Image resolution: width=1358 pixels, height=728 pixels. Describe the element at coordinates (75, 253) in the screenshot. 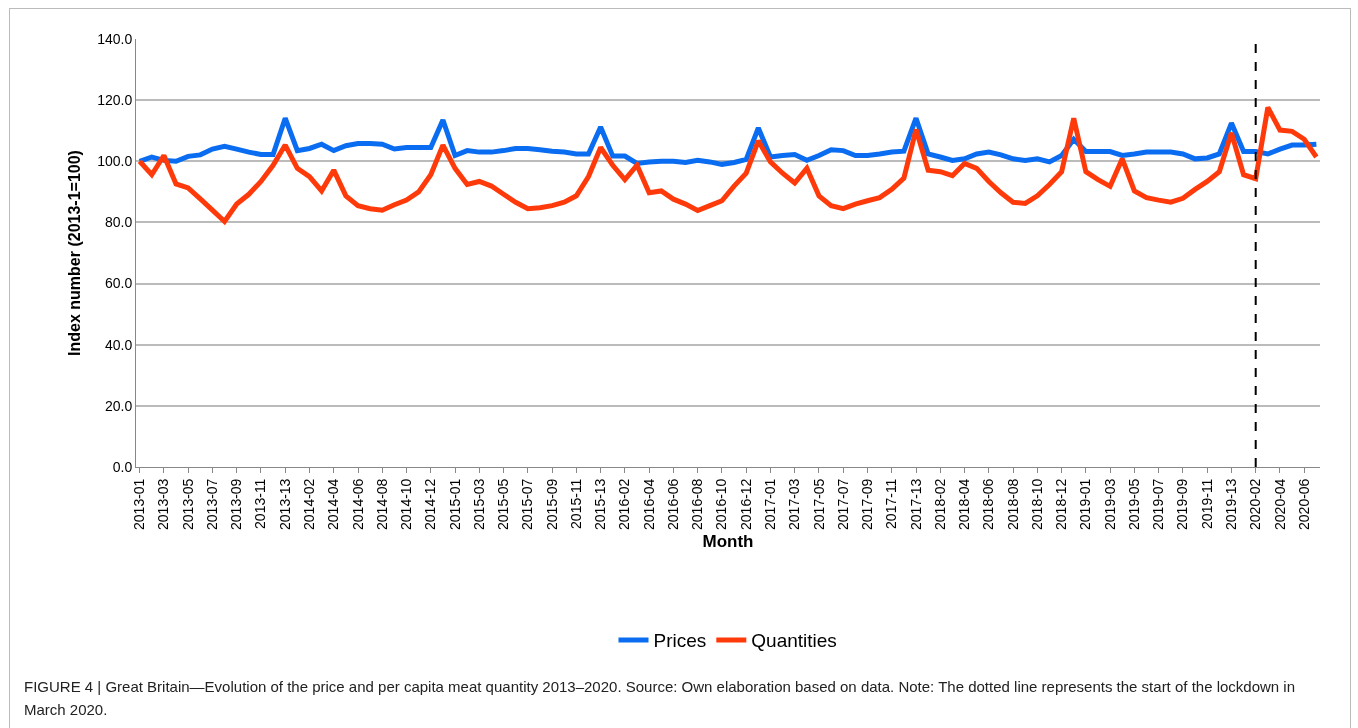

I see `y-axis-title: Index number (2013-1=100)` at that location.